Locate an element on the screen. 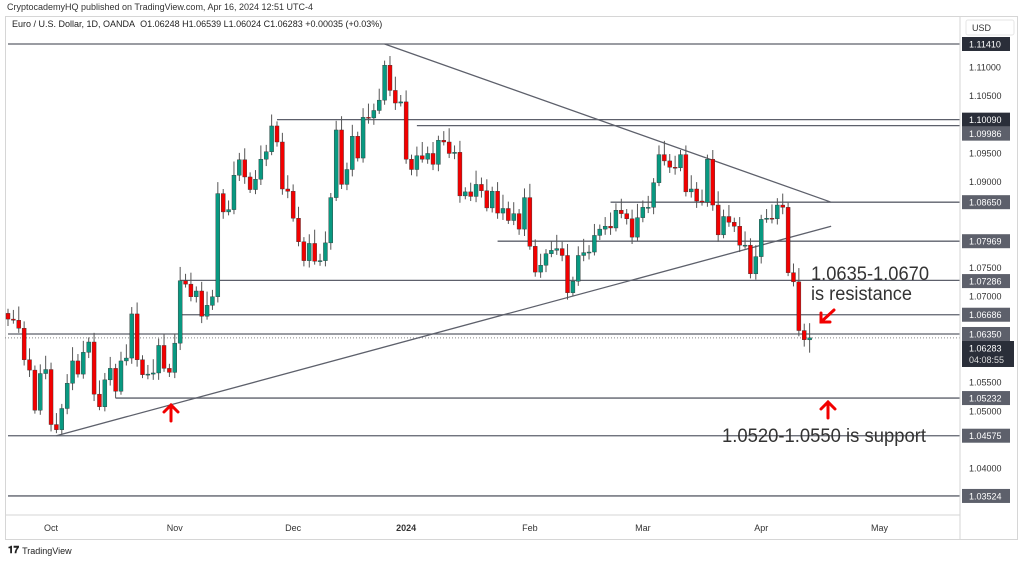 This screenshot has width=1024, height=563. time-tick-label: Mar is located at coordinates (643, 528).